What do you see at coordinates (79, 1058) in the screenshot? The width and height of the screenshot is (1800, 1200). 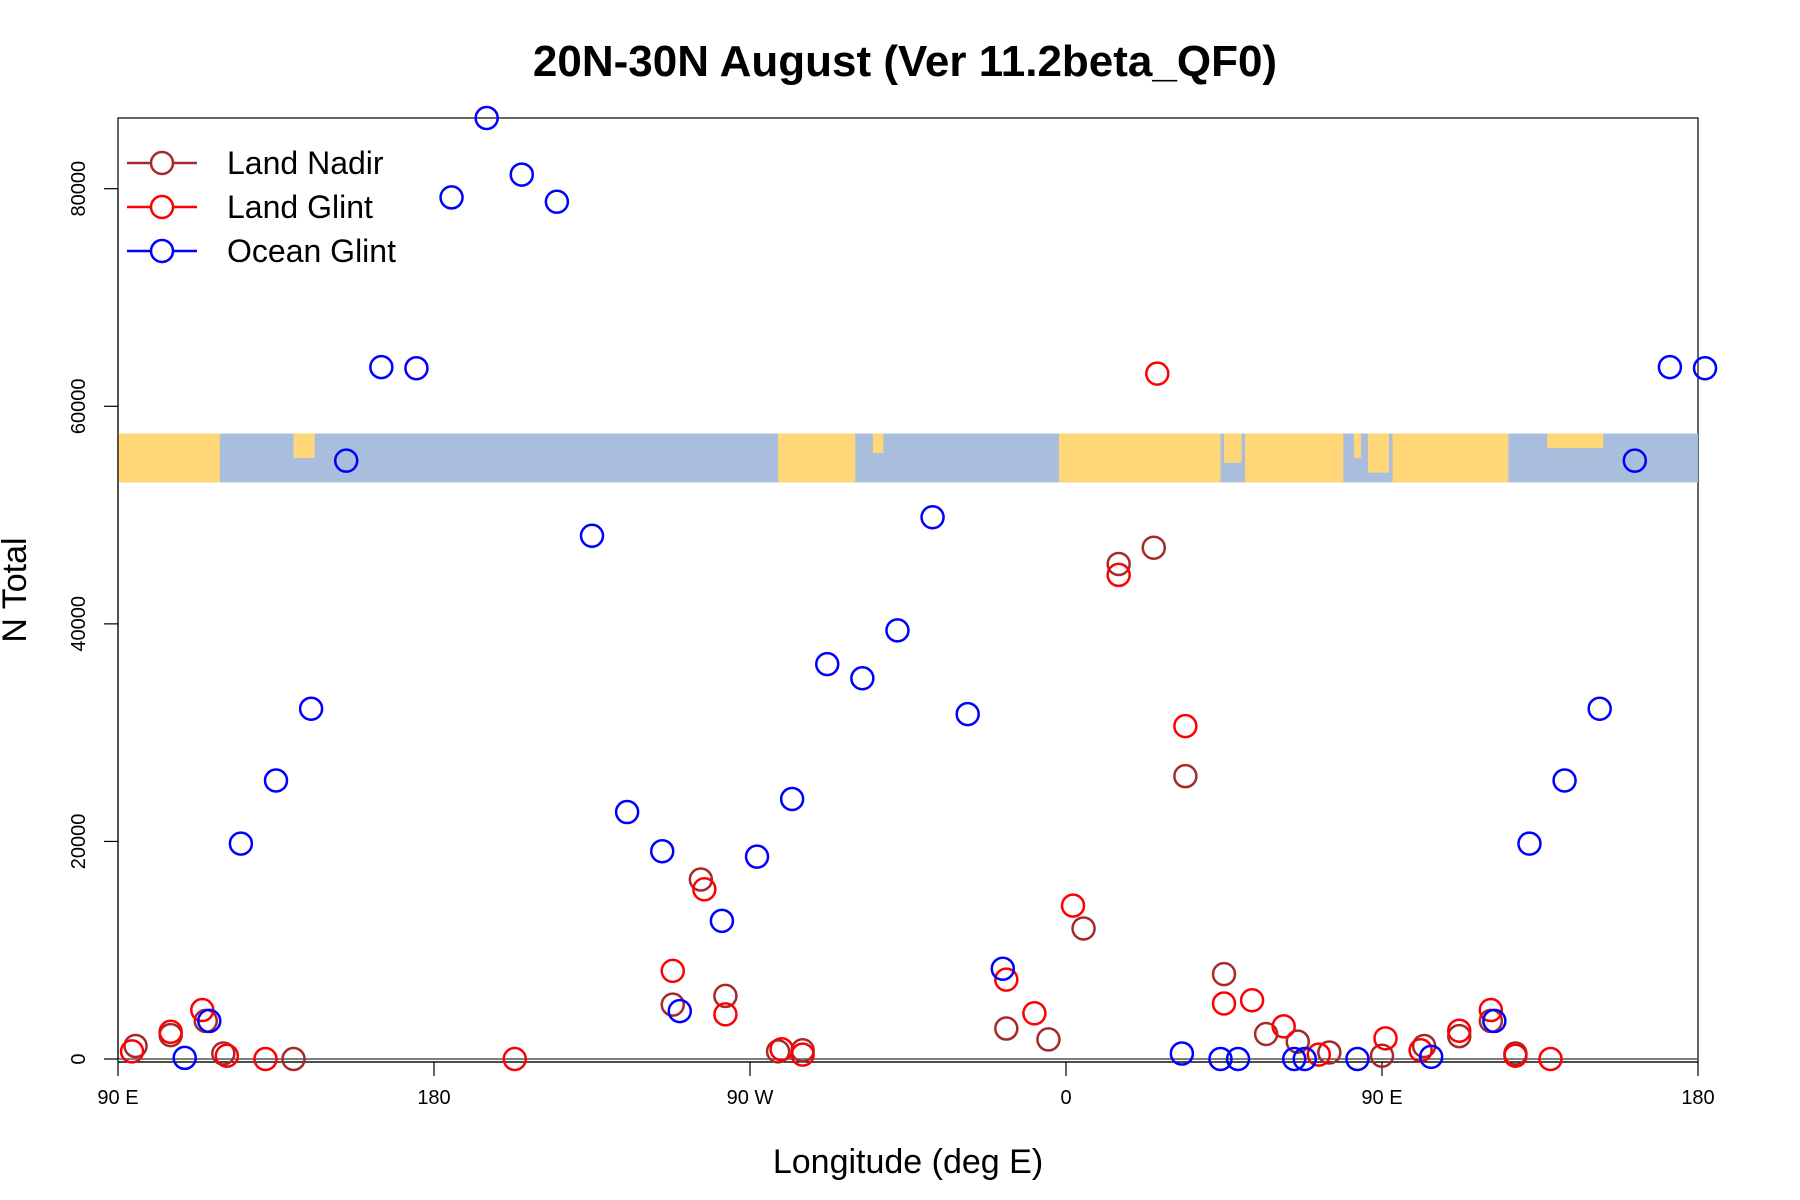 I see `y-tick-label: 0` at bounding box center [79, 1058].